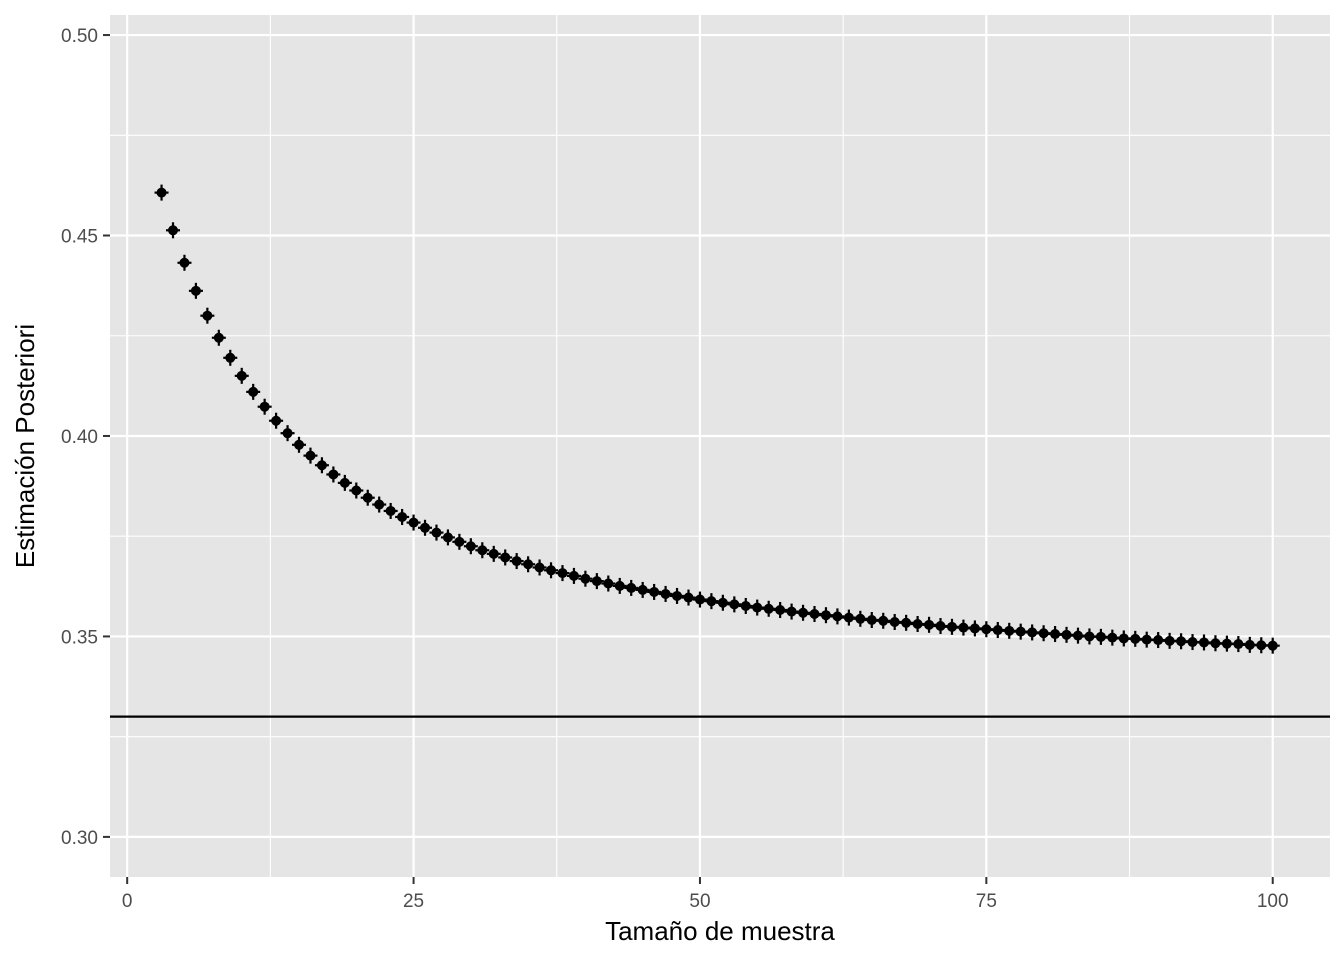 This screenshot has width=1344, height=960. What do you see at coordinates (79, 437) in the screenshot?
I see `y-tick-label: 0.40` at bounding box center [79, 437].